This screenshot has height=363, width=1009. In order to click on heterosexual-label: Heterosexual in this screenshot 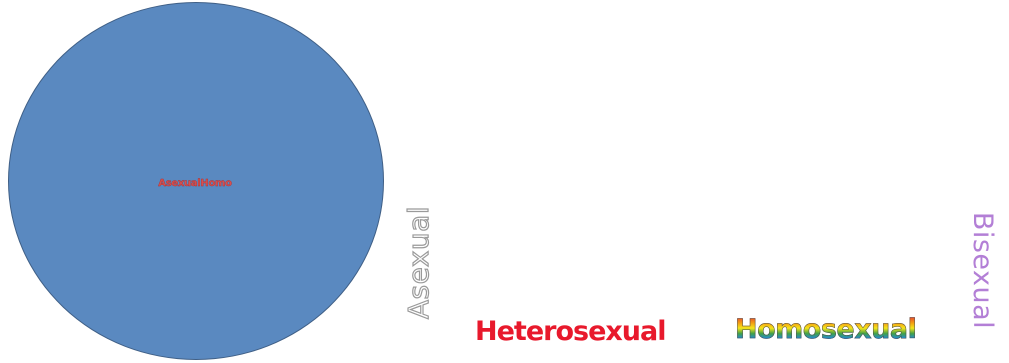, I will do `click(570, 331)`.